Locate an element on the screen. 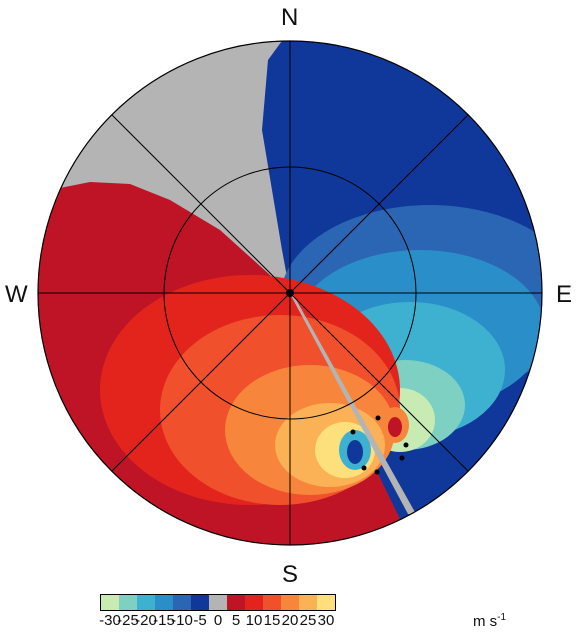  colorbar-tick-label: 20 is located at coordinates (290, 620).